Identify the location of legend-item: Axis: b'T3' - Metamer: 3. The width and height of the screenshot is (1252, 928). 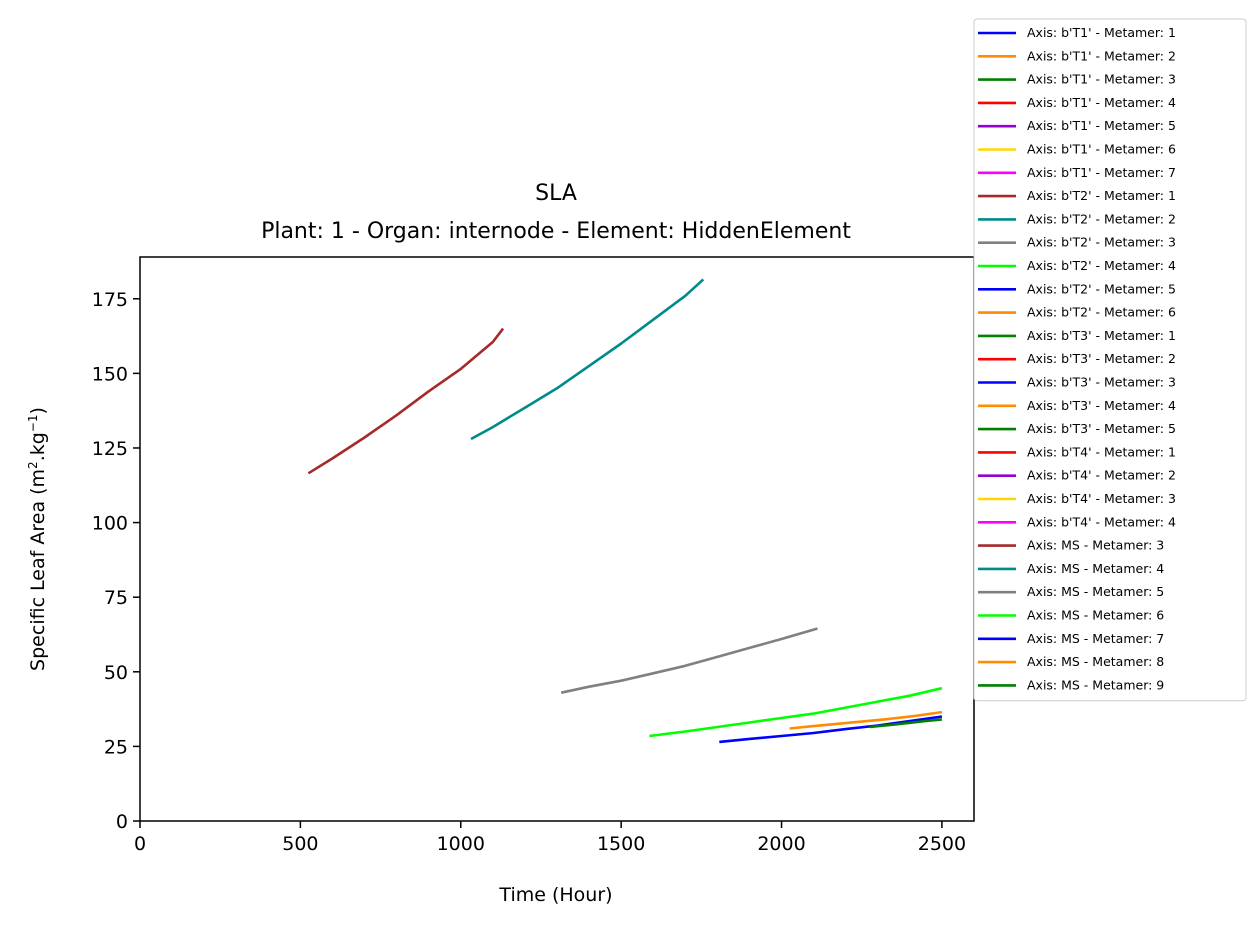
(1077, 382).